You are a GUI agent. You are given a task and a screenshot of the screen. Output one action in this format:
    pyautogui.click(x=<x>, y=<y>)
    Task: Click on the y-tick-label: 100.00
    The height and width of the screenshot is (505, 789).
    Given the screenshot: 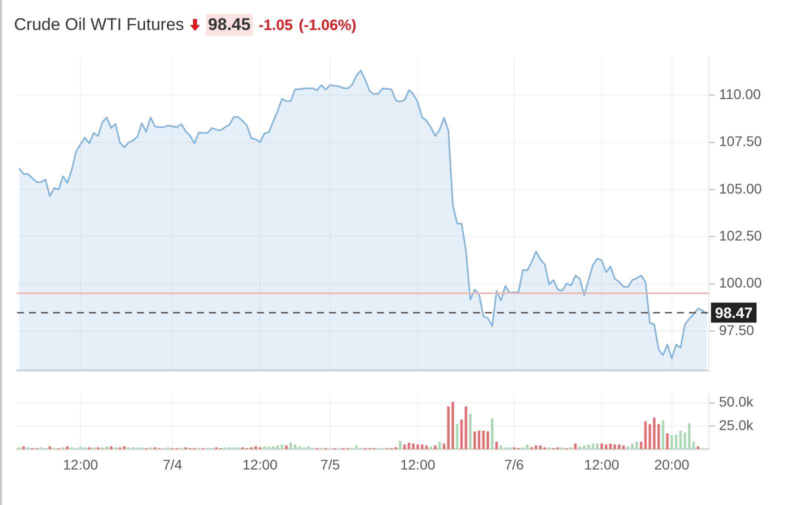 What is the action you would take?
    pyautogui.click(x=740, y=282)
    